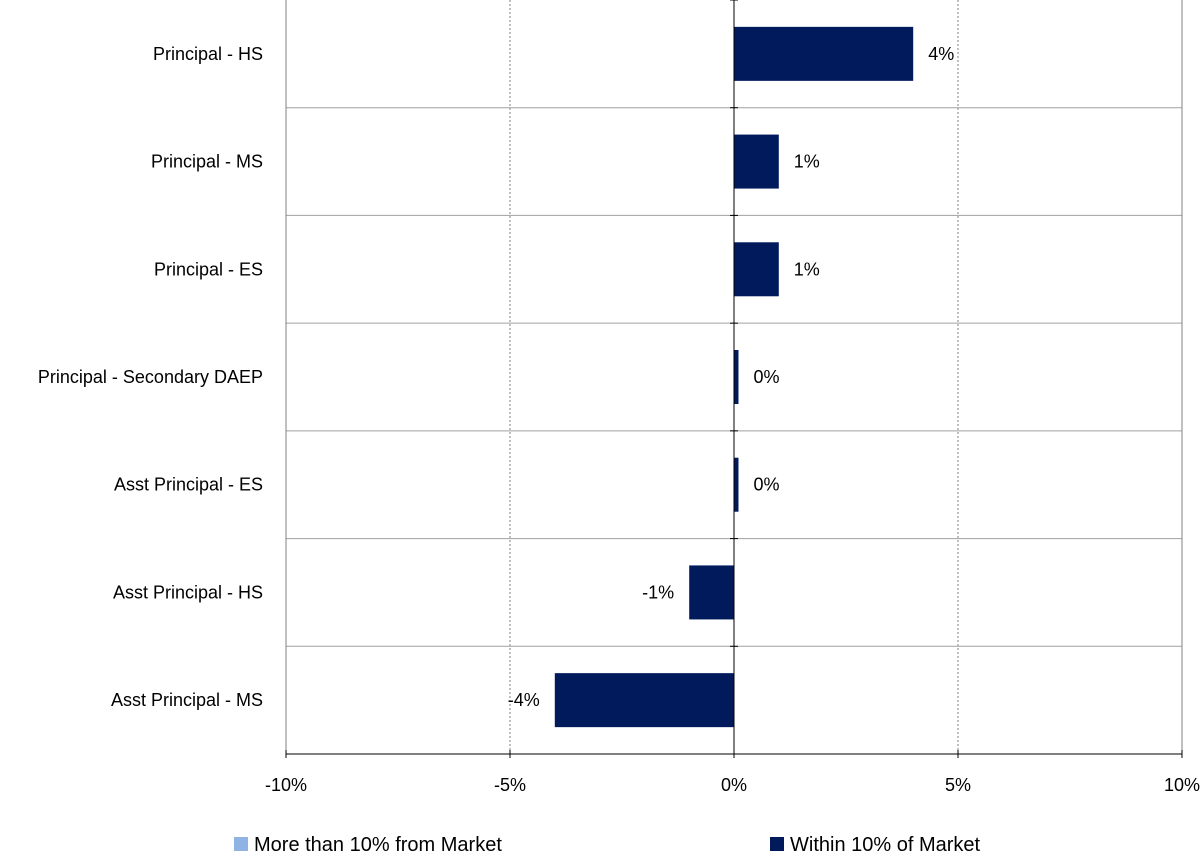 This screenshot has height=859, width=1203. I want to click on x-tick-label: -5%, so click(510, 785).